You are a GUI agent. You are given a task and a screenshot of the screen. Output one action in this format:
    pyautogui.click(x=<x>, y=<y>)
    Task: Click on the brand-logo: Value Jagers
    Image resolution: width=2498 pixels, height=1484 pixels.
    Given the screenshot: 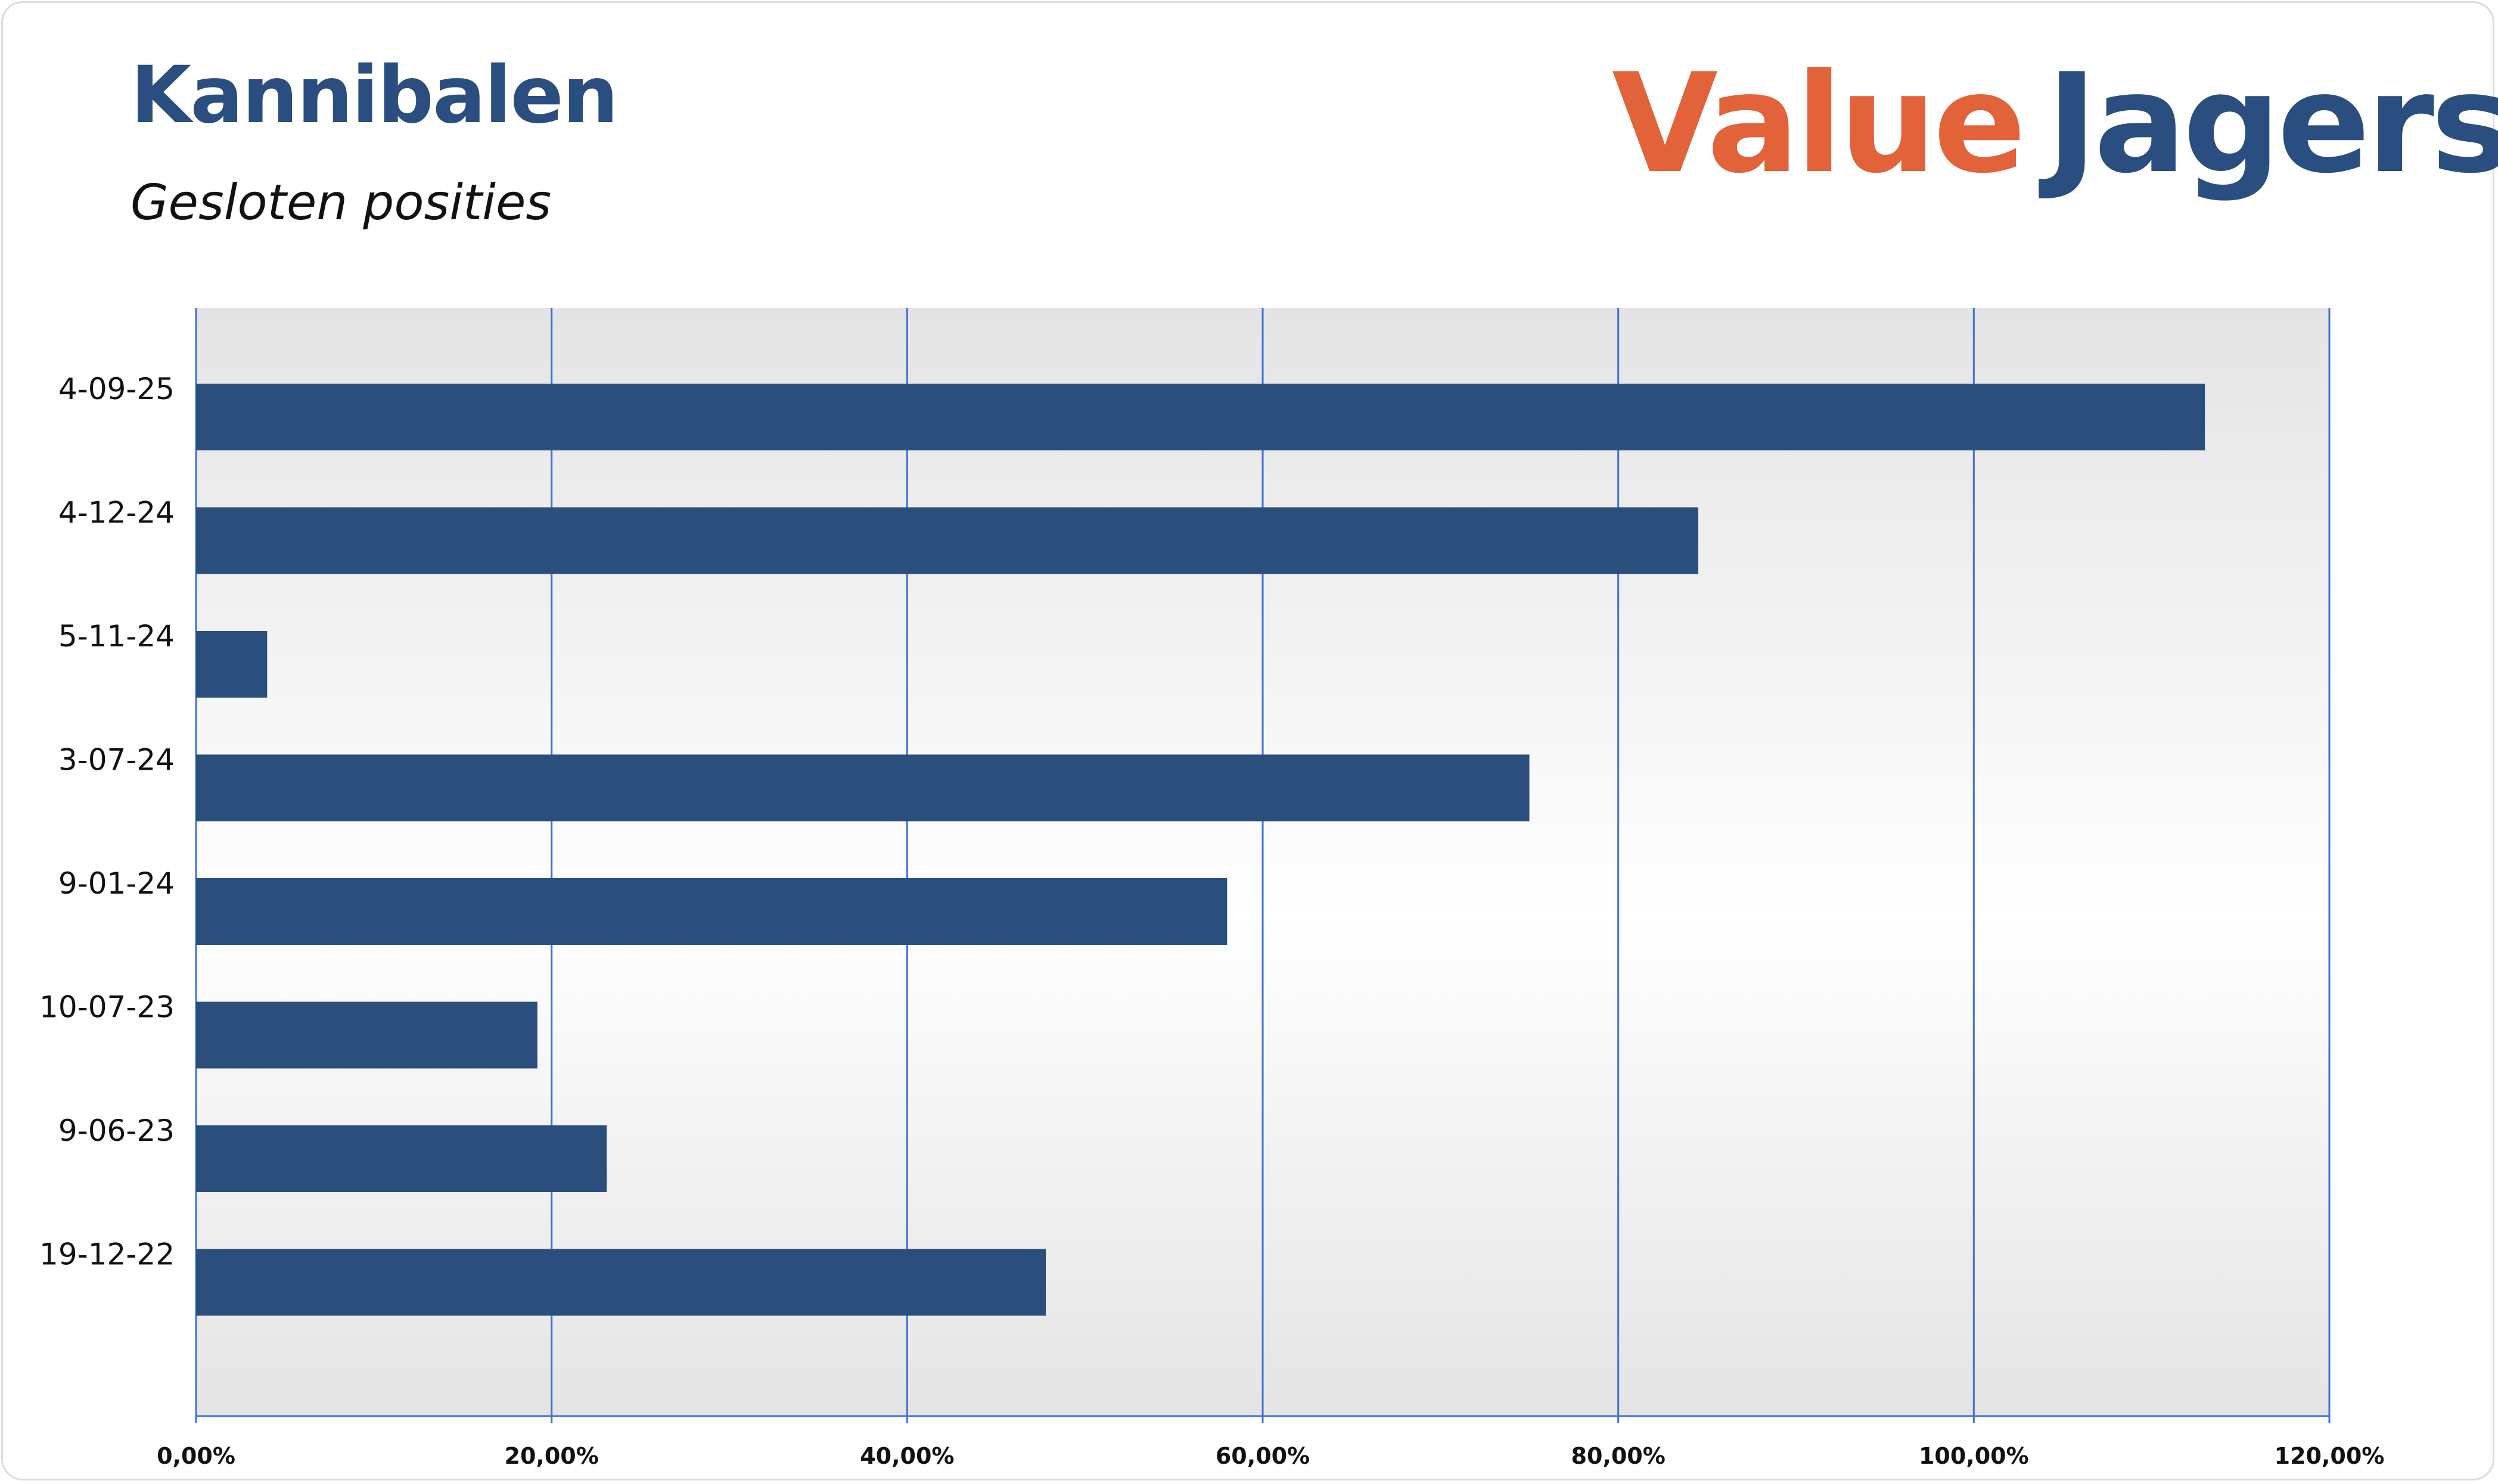 What is the action you would take?
    pyautogui.click(x=2055, y=124)
    